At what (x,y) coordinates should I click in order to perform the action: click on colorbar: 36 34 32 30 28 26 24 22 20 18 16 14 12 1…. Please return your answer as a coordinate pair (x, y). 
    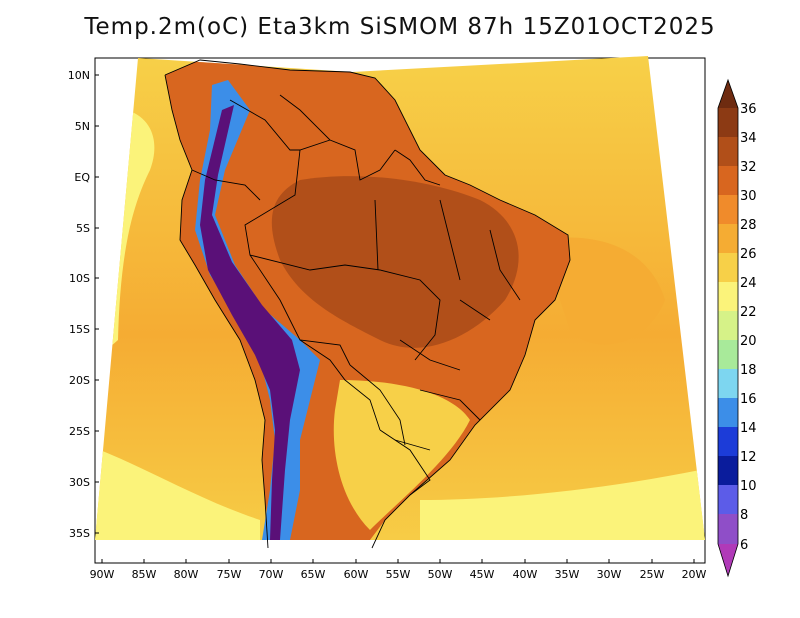
    Looking at the image, I should click on (737, 328).